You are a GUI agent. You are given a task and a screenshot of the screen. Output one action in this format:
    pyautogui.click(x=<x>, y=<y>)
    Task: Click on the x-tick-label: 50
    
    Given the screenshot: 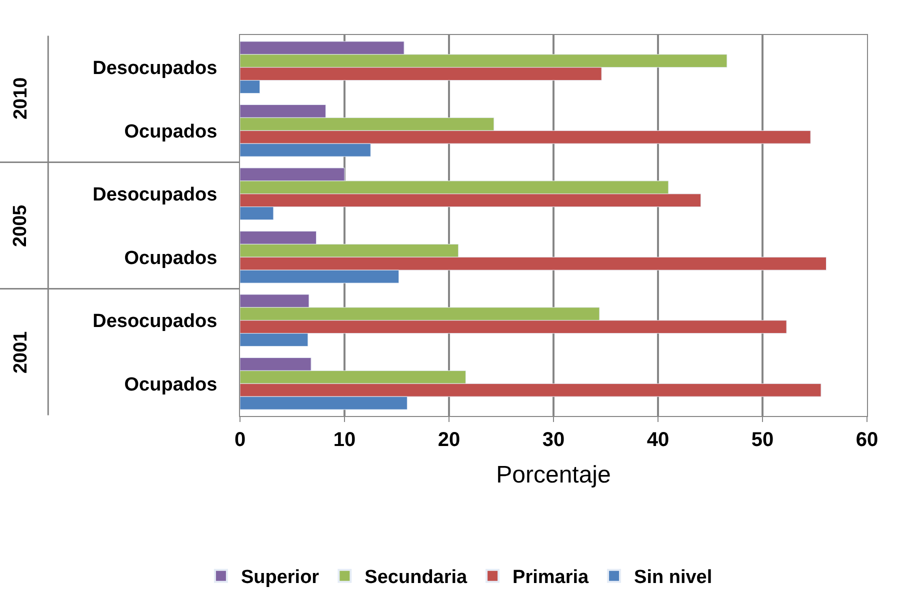 What is the action you would take?
    pyautogui.click(x=762, y=440)
    